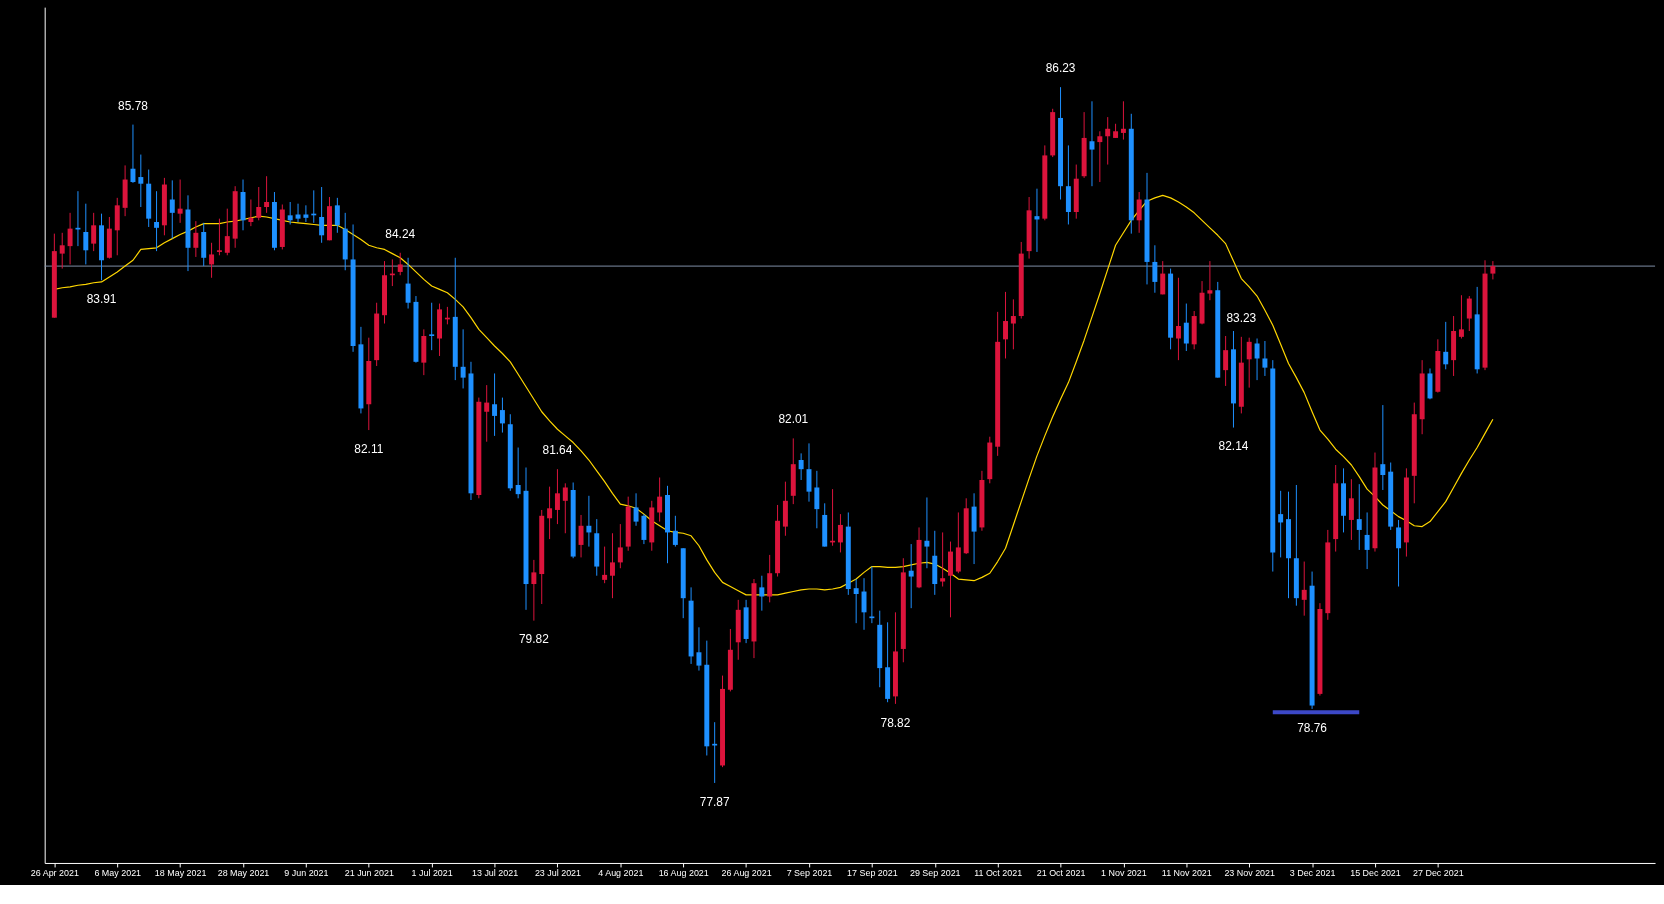 This screenshot has height=904, width=1664. Describe the element at coordinates (1250, 873) in the screenshot. I see `x-tick-label: 23 Nov 2021` at that location.